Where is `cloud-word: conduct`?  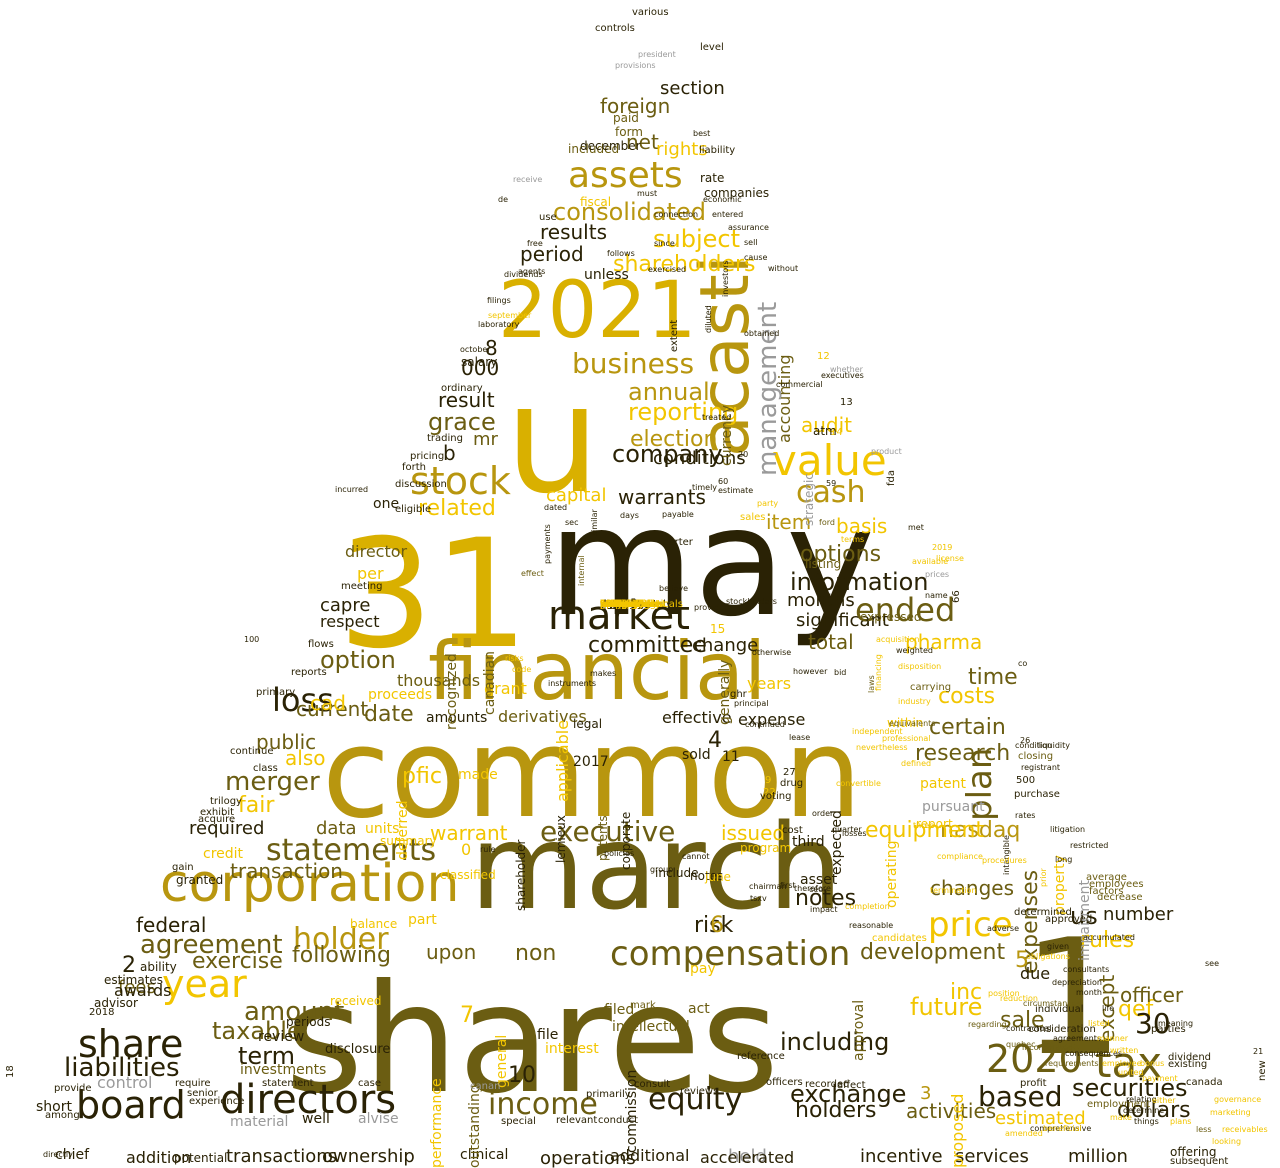 cloud-word: conduct is located at coordinates (618, 1120).